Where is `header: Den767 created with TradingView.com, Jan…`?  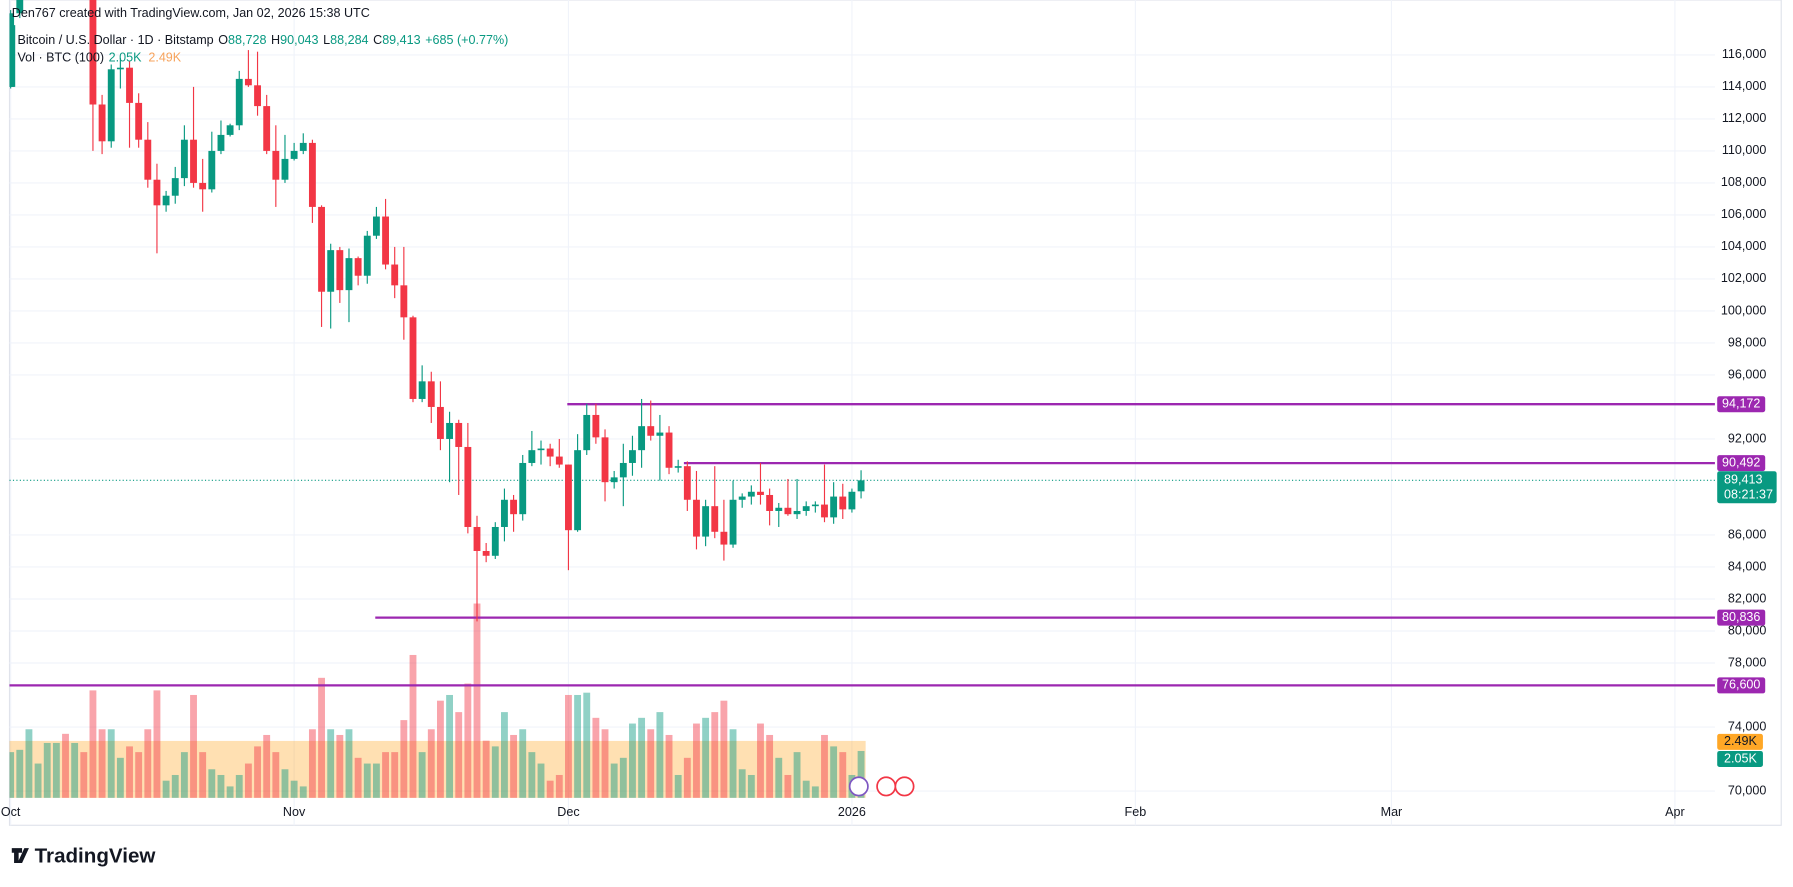 header: Den767 created with TradingView.com, Jan… is located at coordinates (191, 13).